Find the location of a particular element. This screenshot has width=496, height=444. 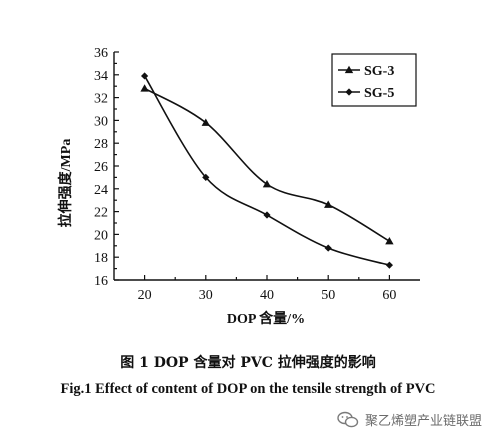

legend-label: SG-5 is located at coordinates (379, 93).